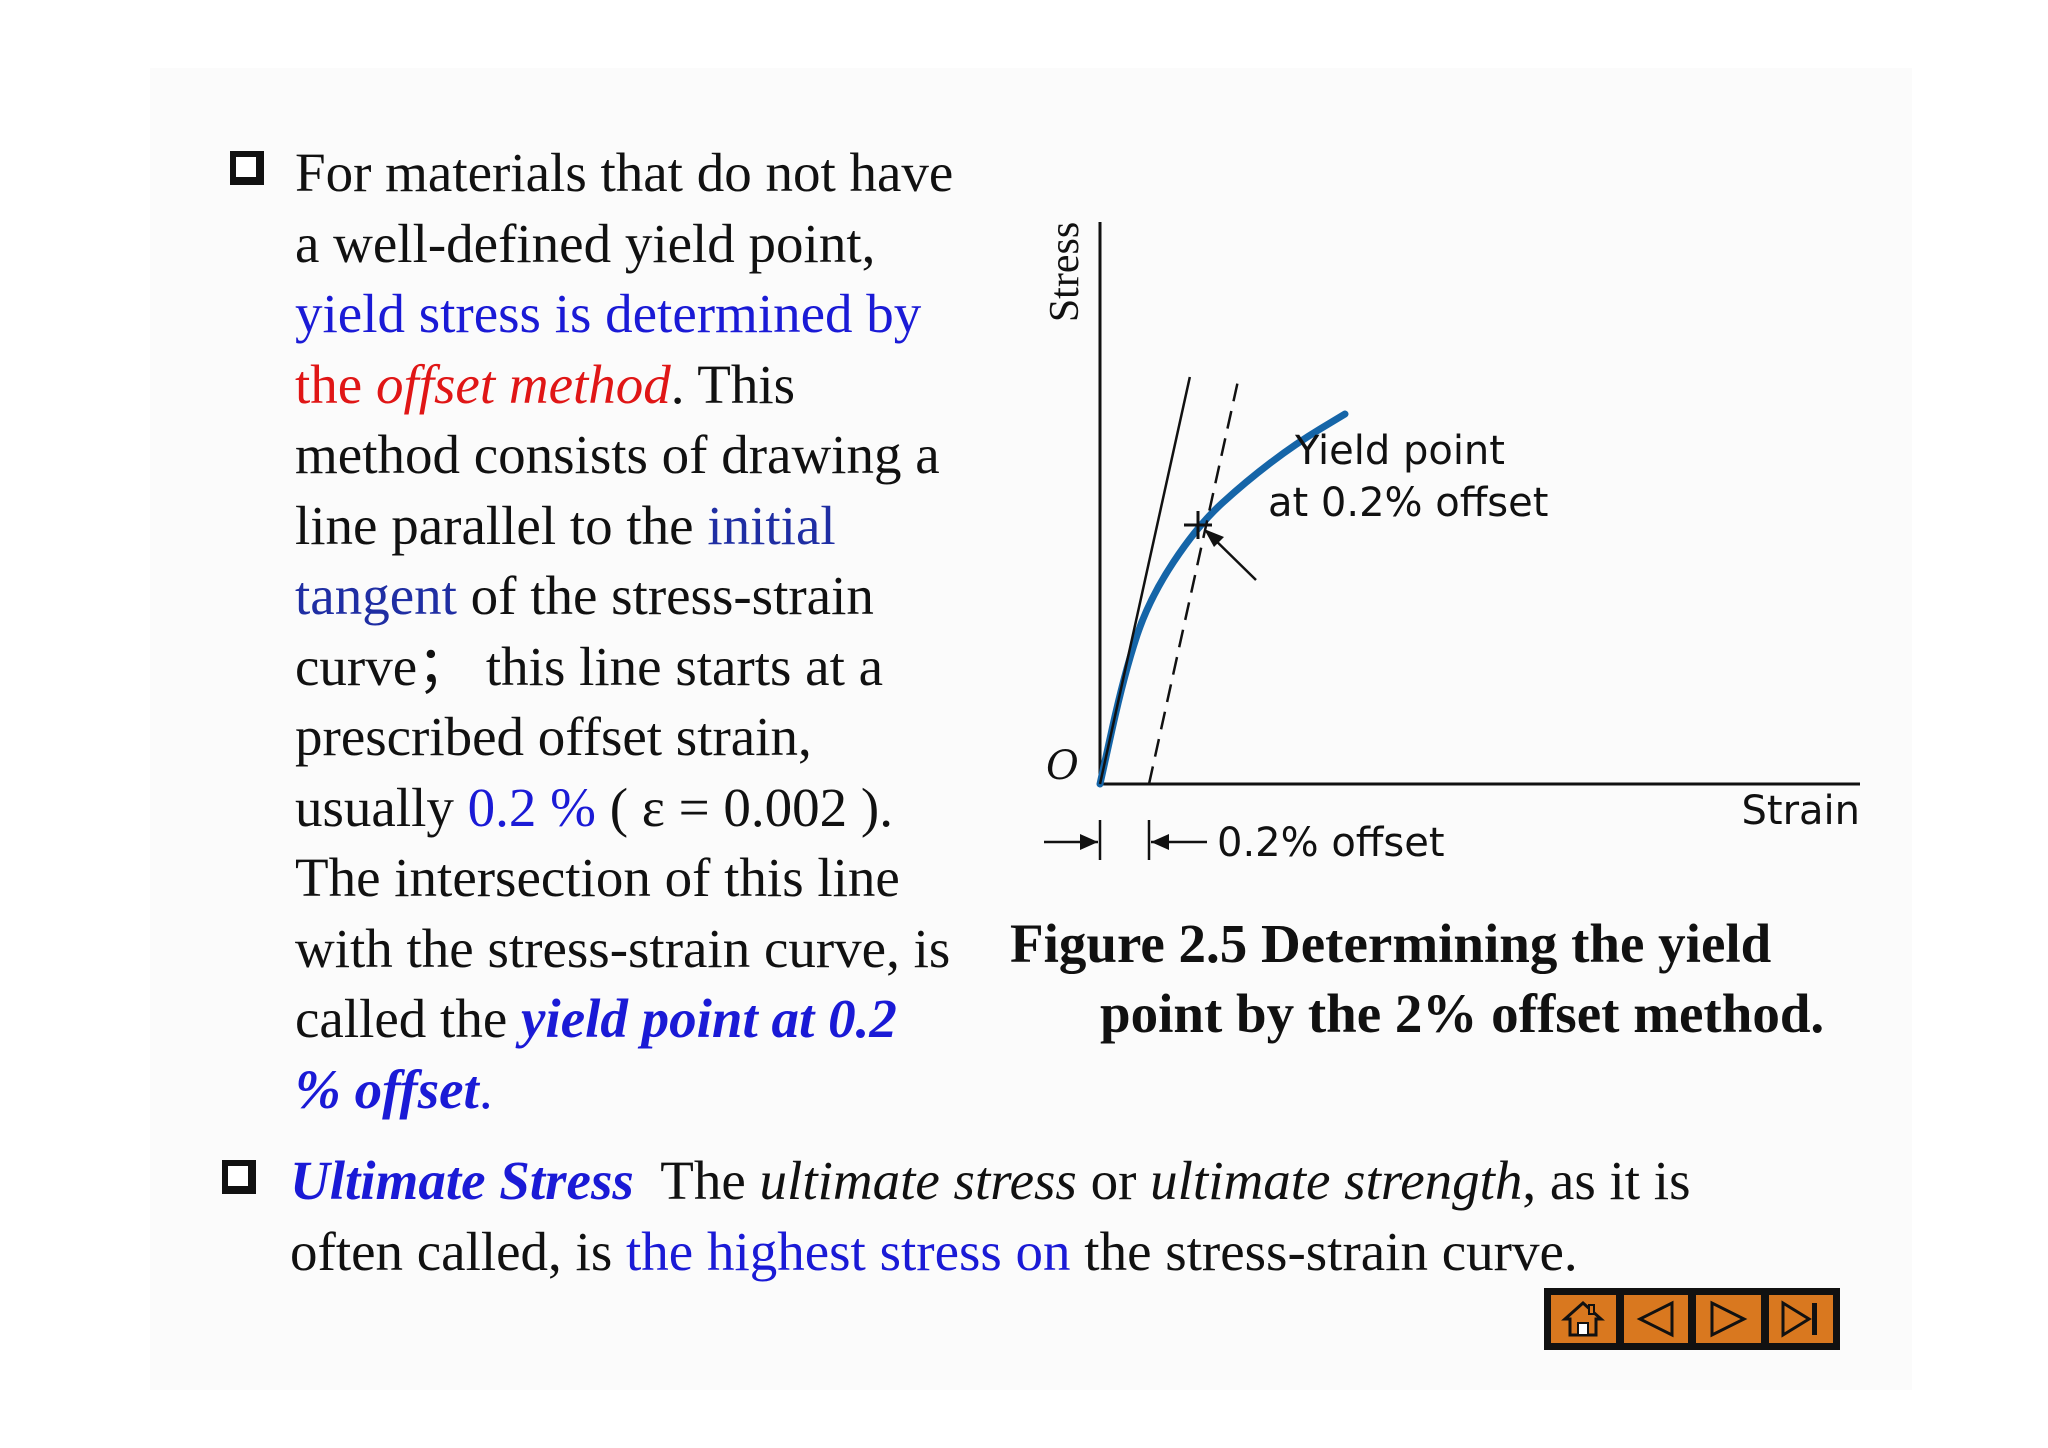 This screenshot has width=2048, height=1448. Describe the element at coordinates (594, 807) in the screenshot. I see `line-10: usually 0.2 % ( ε = 0.002 ).` at that location.